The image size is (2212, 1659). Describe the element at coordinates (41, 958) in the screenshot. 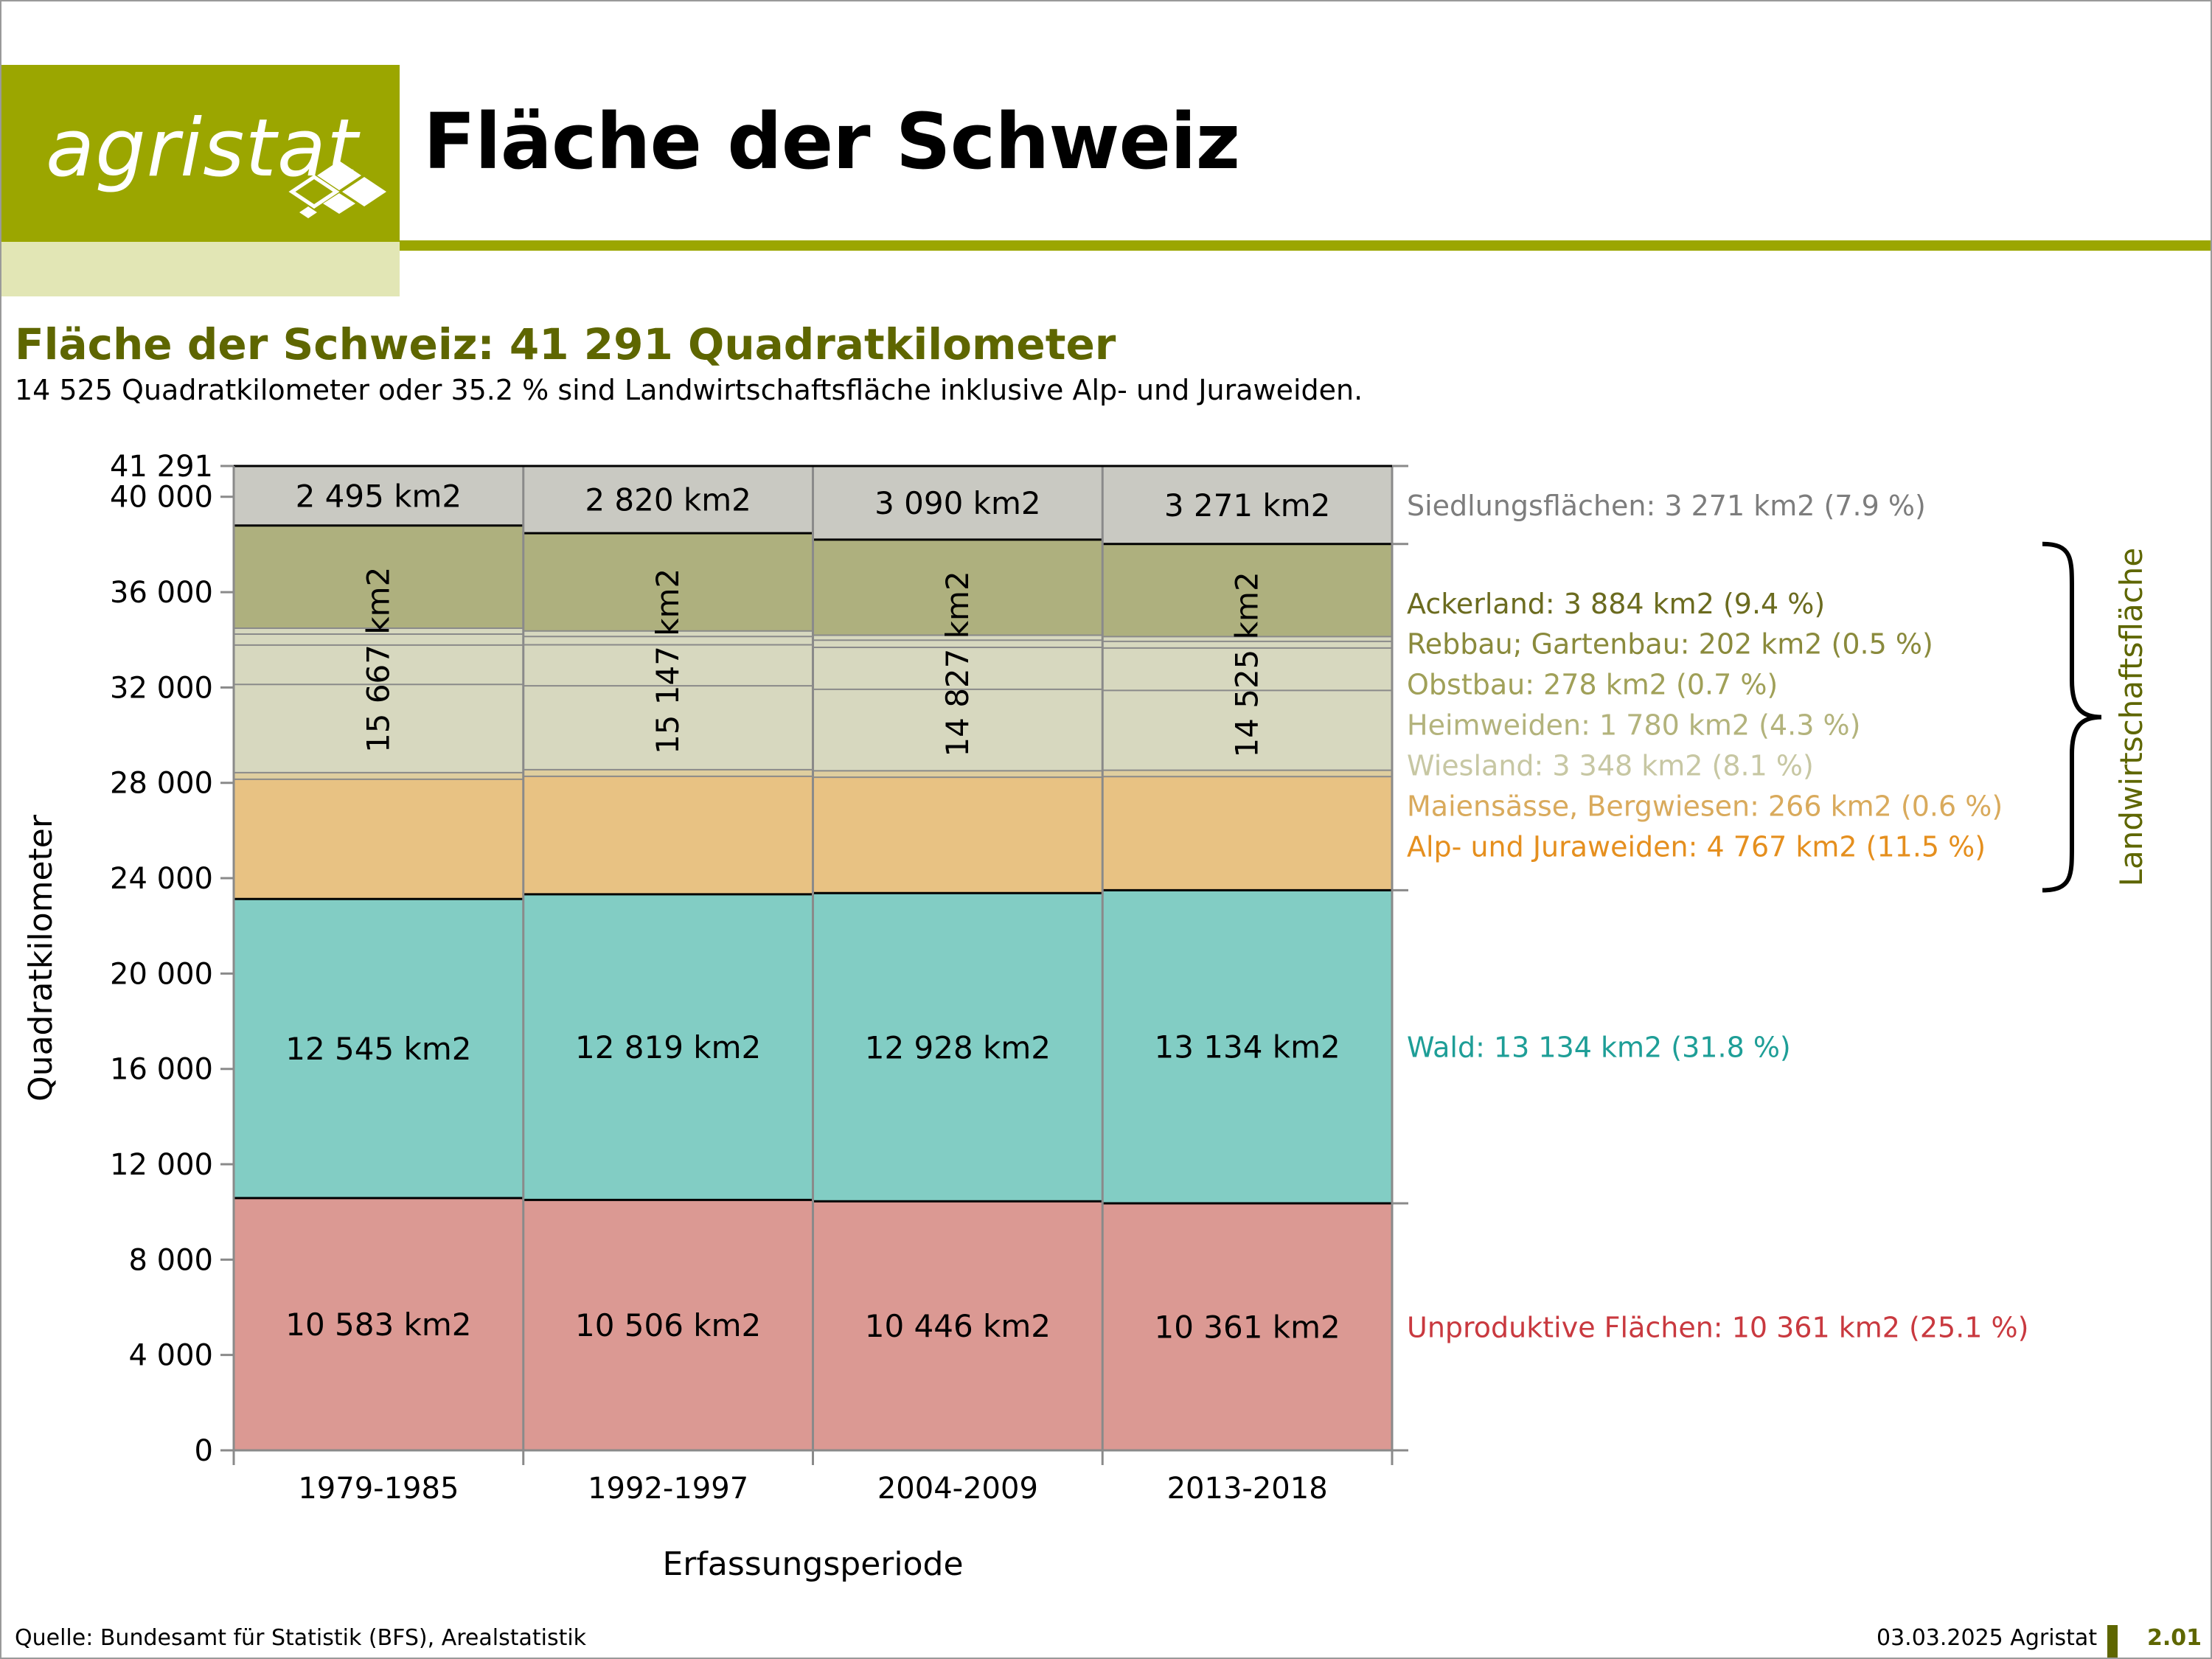

I see `y-axis-title: Quadratkilometer` at that location.